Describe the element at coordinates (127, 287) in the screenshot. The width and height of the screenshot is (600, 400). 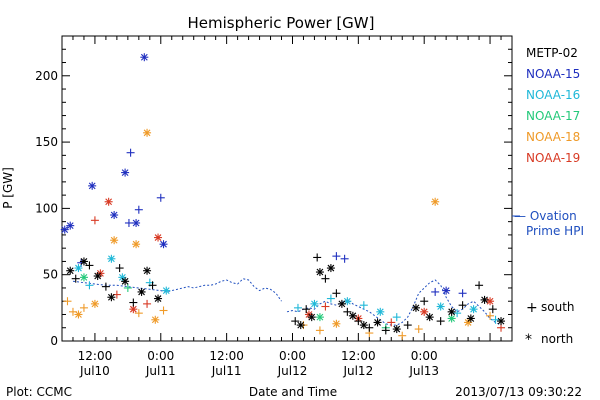
I see `point-noaa-17-south` at that location.